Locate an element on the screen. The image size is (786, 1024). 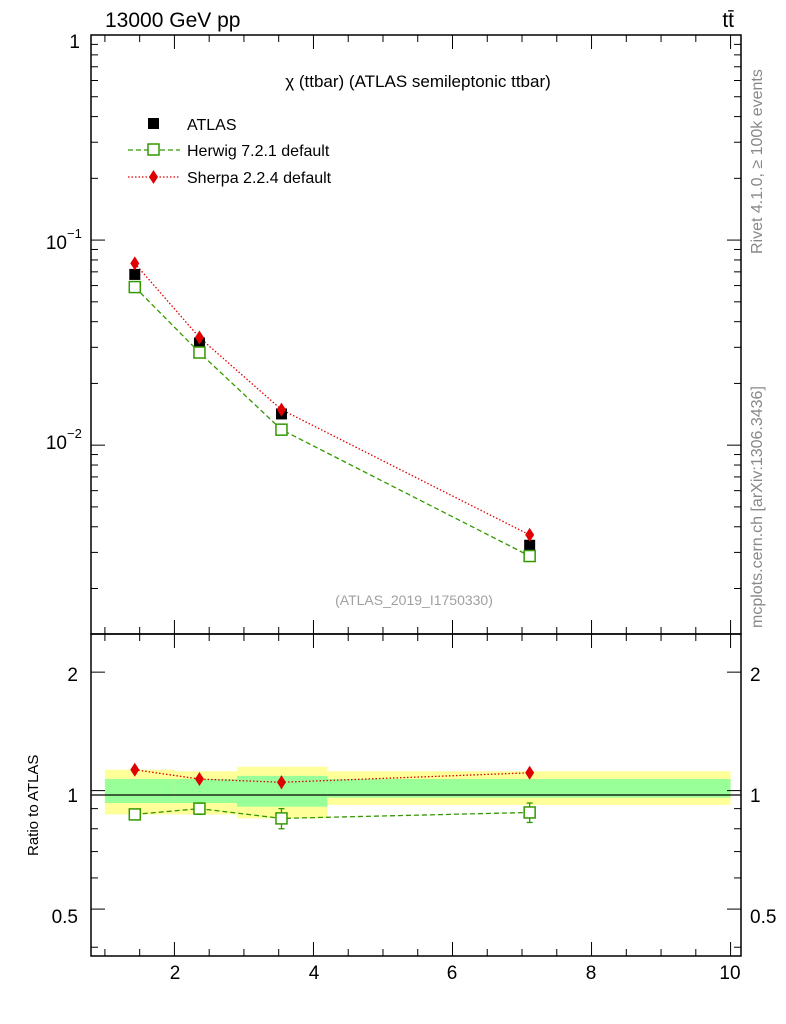
y-tick-label-10-b: 10 is located at coordinates (56, 443).